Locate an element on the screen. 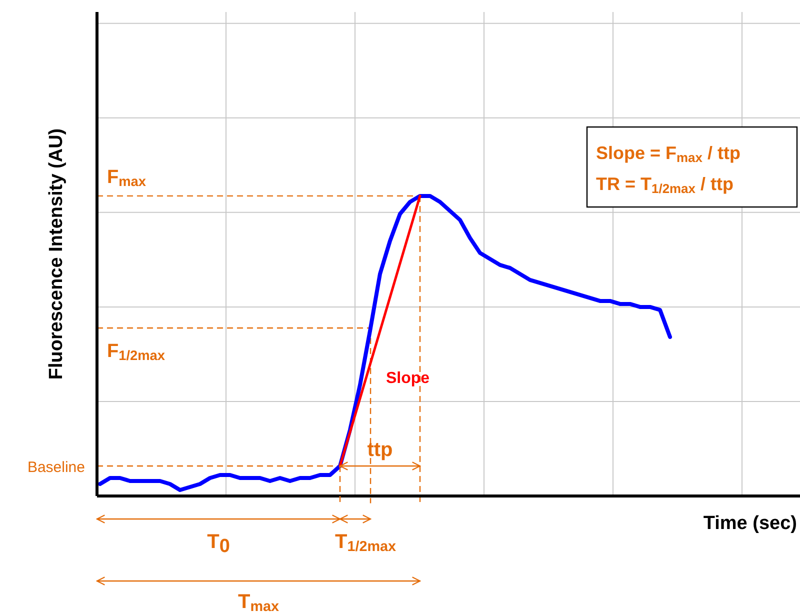  ref-line-label: F$_{1/2max}$ is located at coordinates (136, 352).